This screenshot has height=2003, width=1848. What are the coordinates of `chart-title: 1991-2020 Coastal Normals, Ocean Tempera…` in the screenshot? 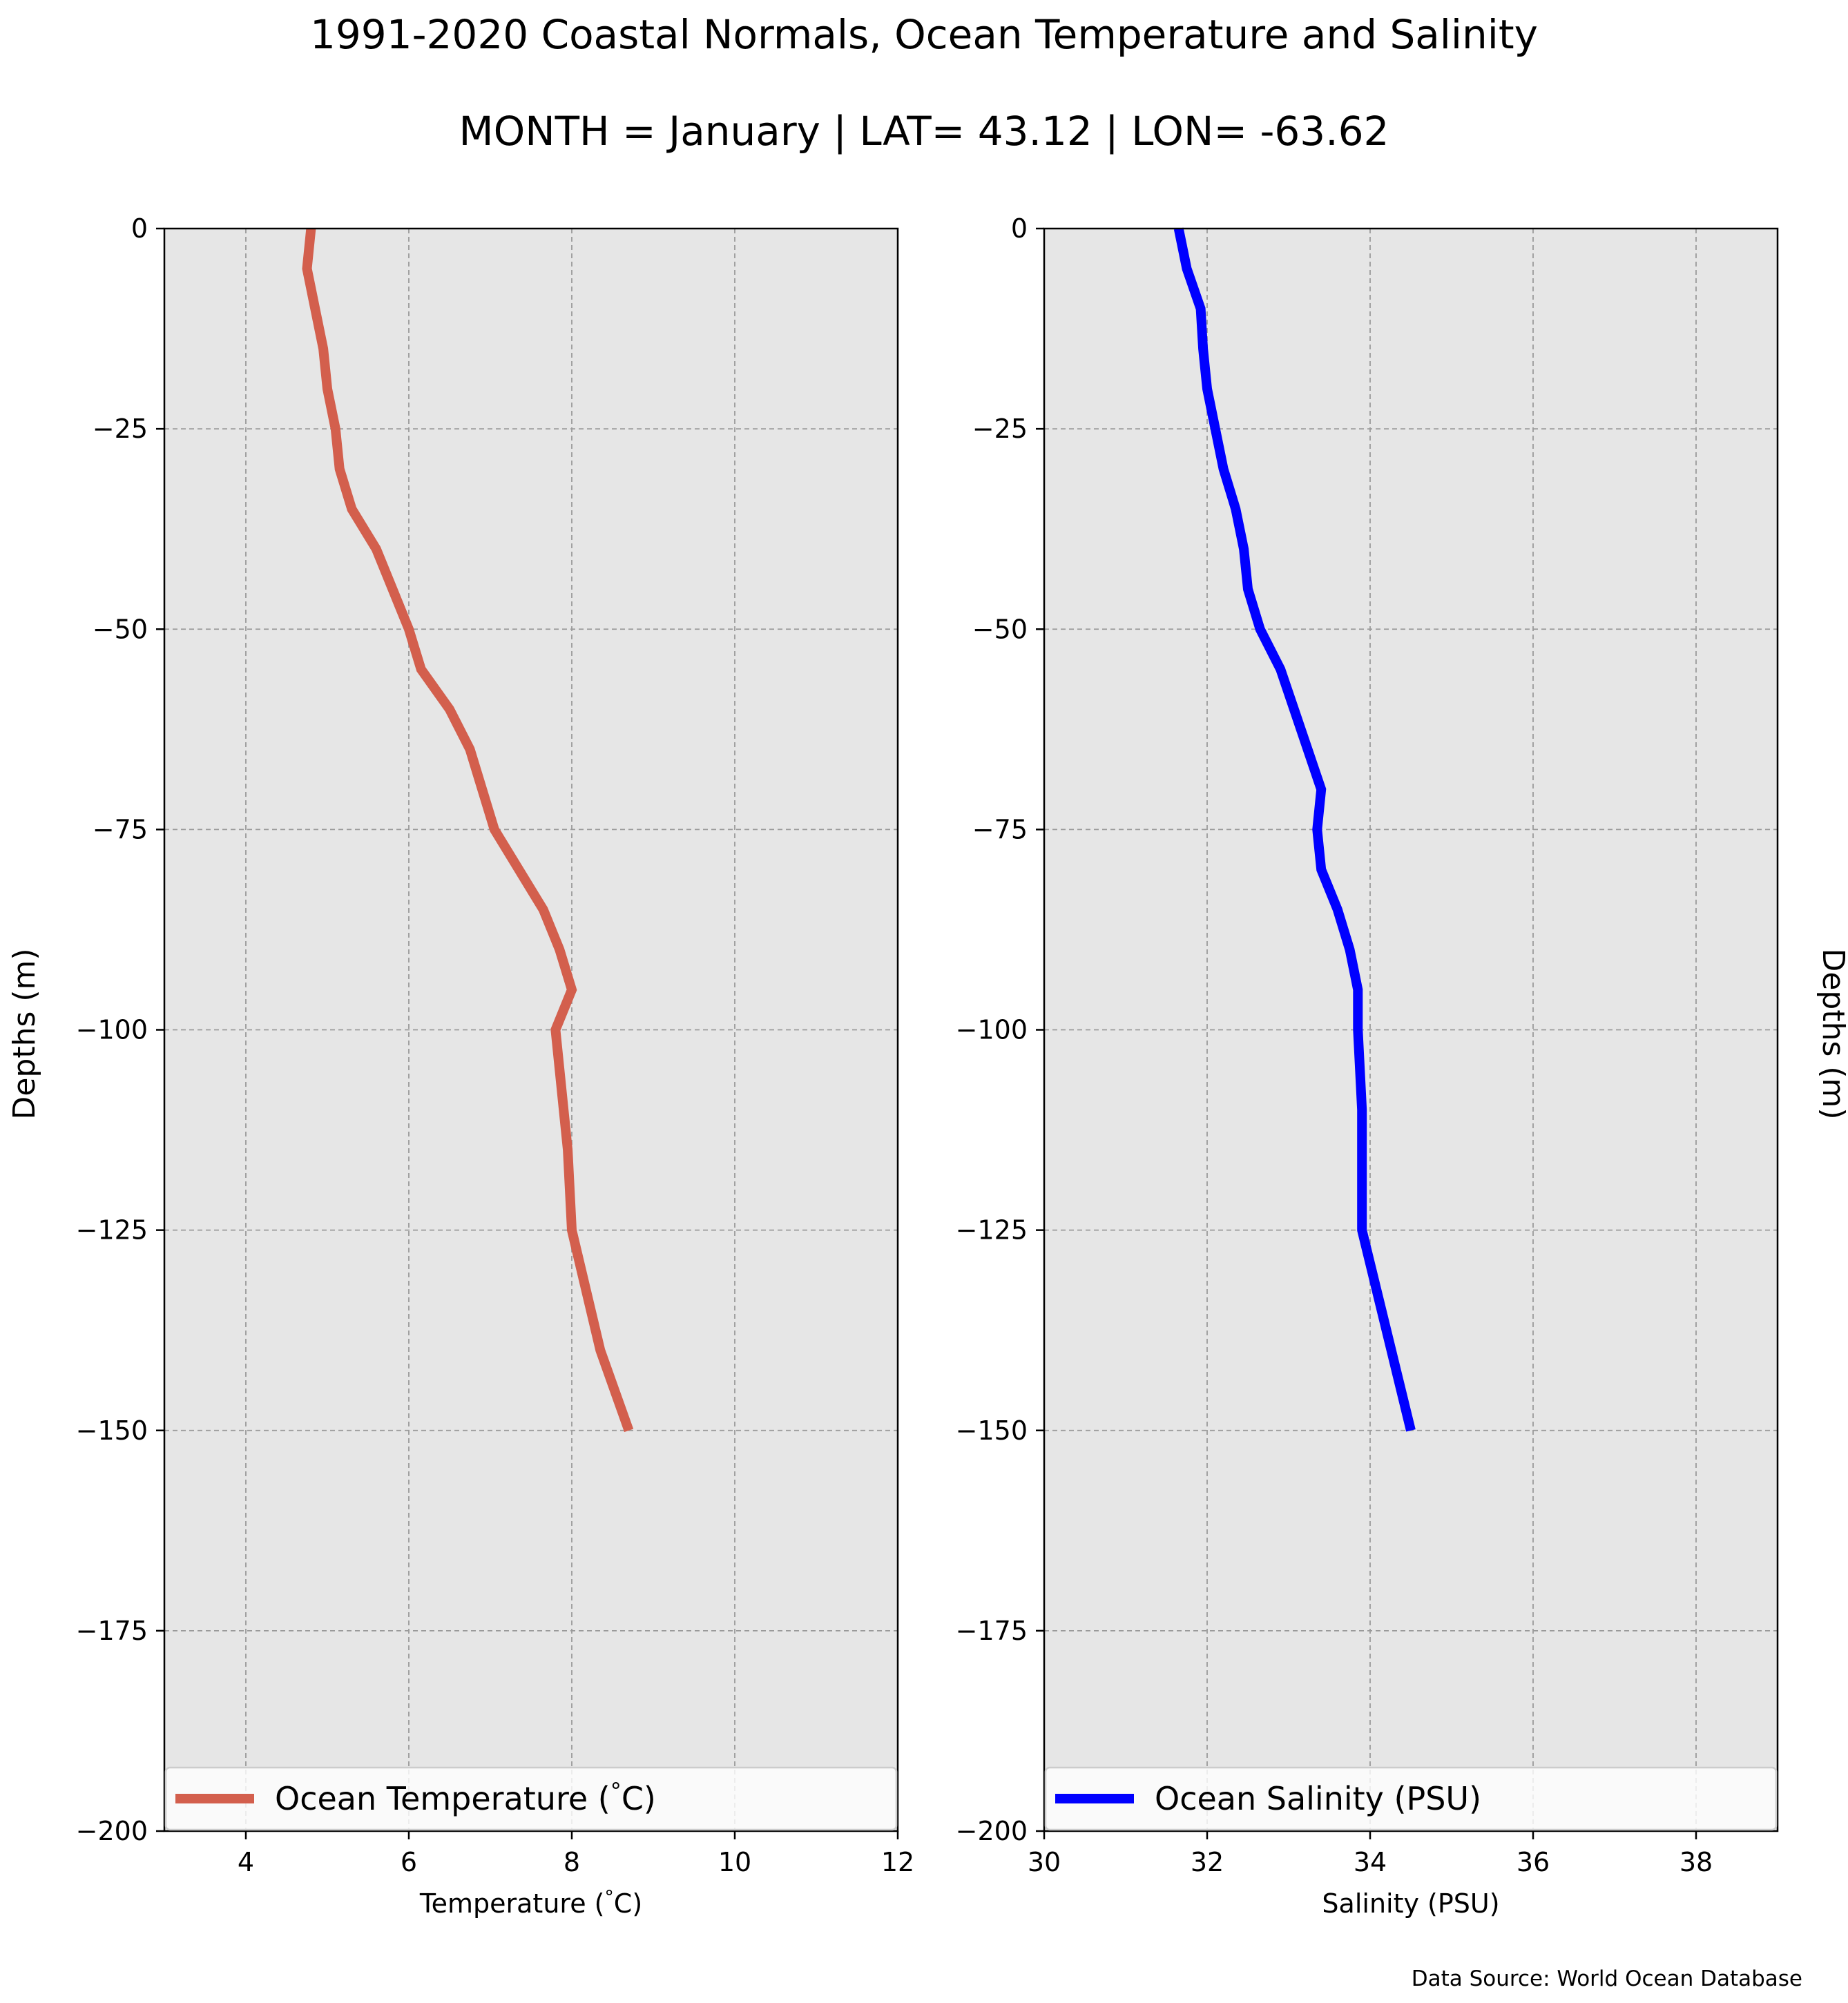 It's located at (924, 34).